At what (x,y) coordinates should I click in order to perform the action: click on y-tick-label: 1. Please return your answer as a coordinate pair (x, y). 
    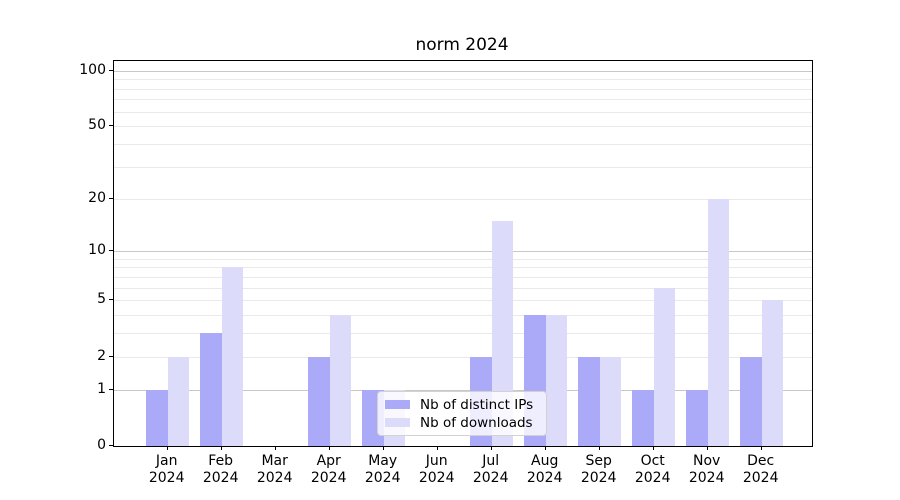
    Looking at the image, I should click on (101, 388).